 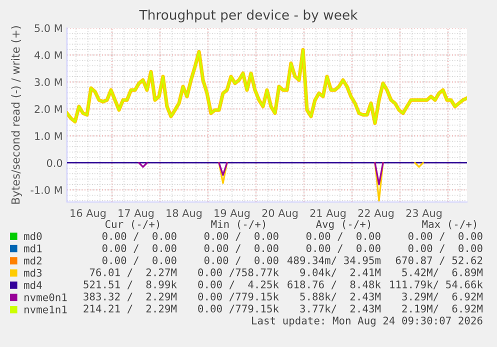 What do you see at coordinates (343, 225) in the screenshot?
I see `text: Avg (-/+)` at bounding box center [343, 225].